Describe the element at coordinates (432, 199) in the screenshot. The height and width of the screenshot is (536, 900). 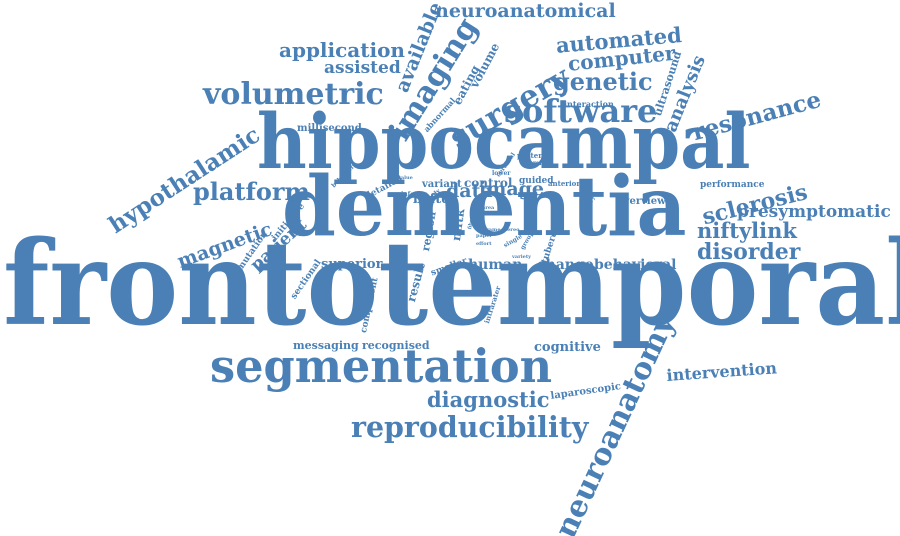
I see `word-bvftd: bvftd` at that location.